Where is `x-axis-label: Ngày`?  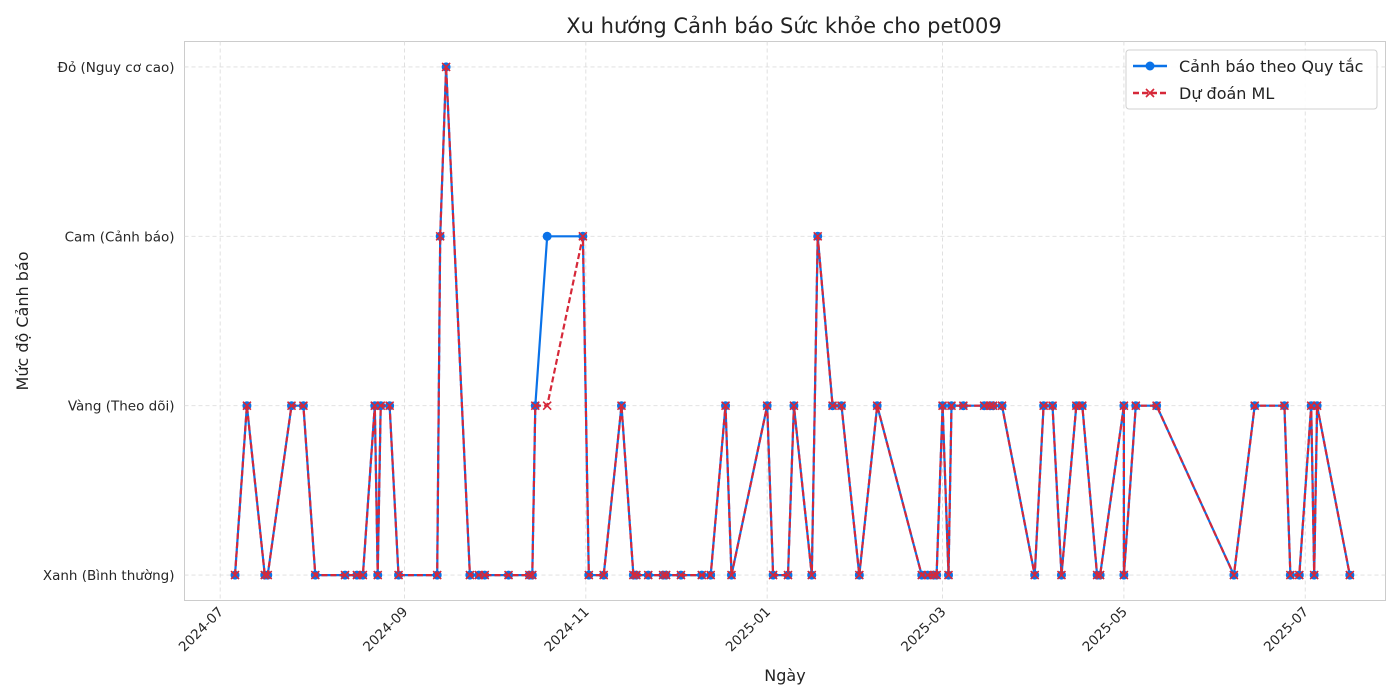 x-axis-label: Ngày is located at coordinates (784, 675).